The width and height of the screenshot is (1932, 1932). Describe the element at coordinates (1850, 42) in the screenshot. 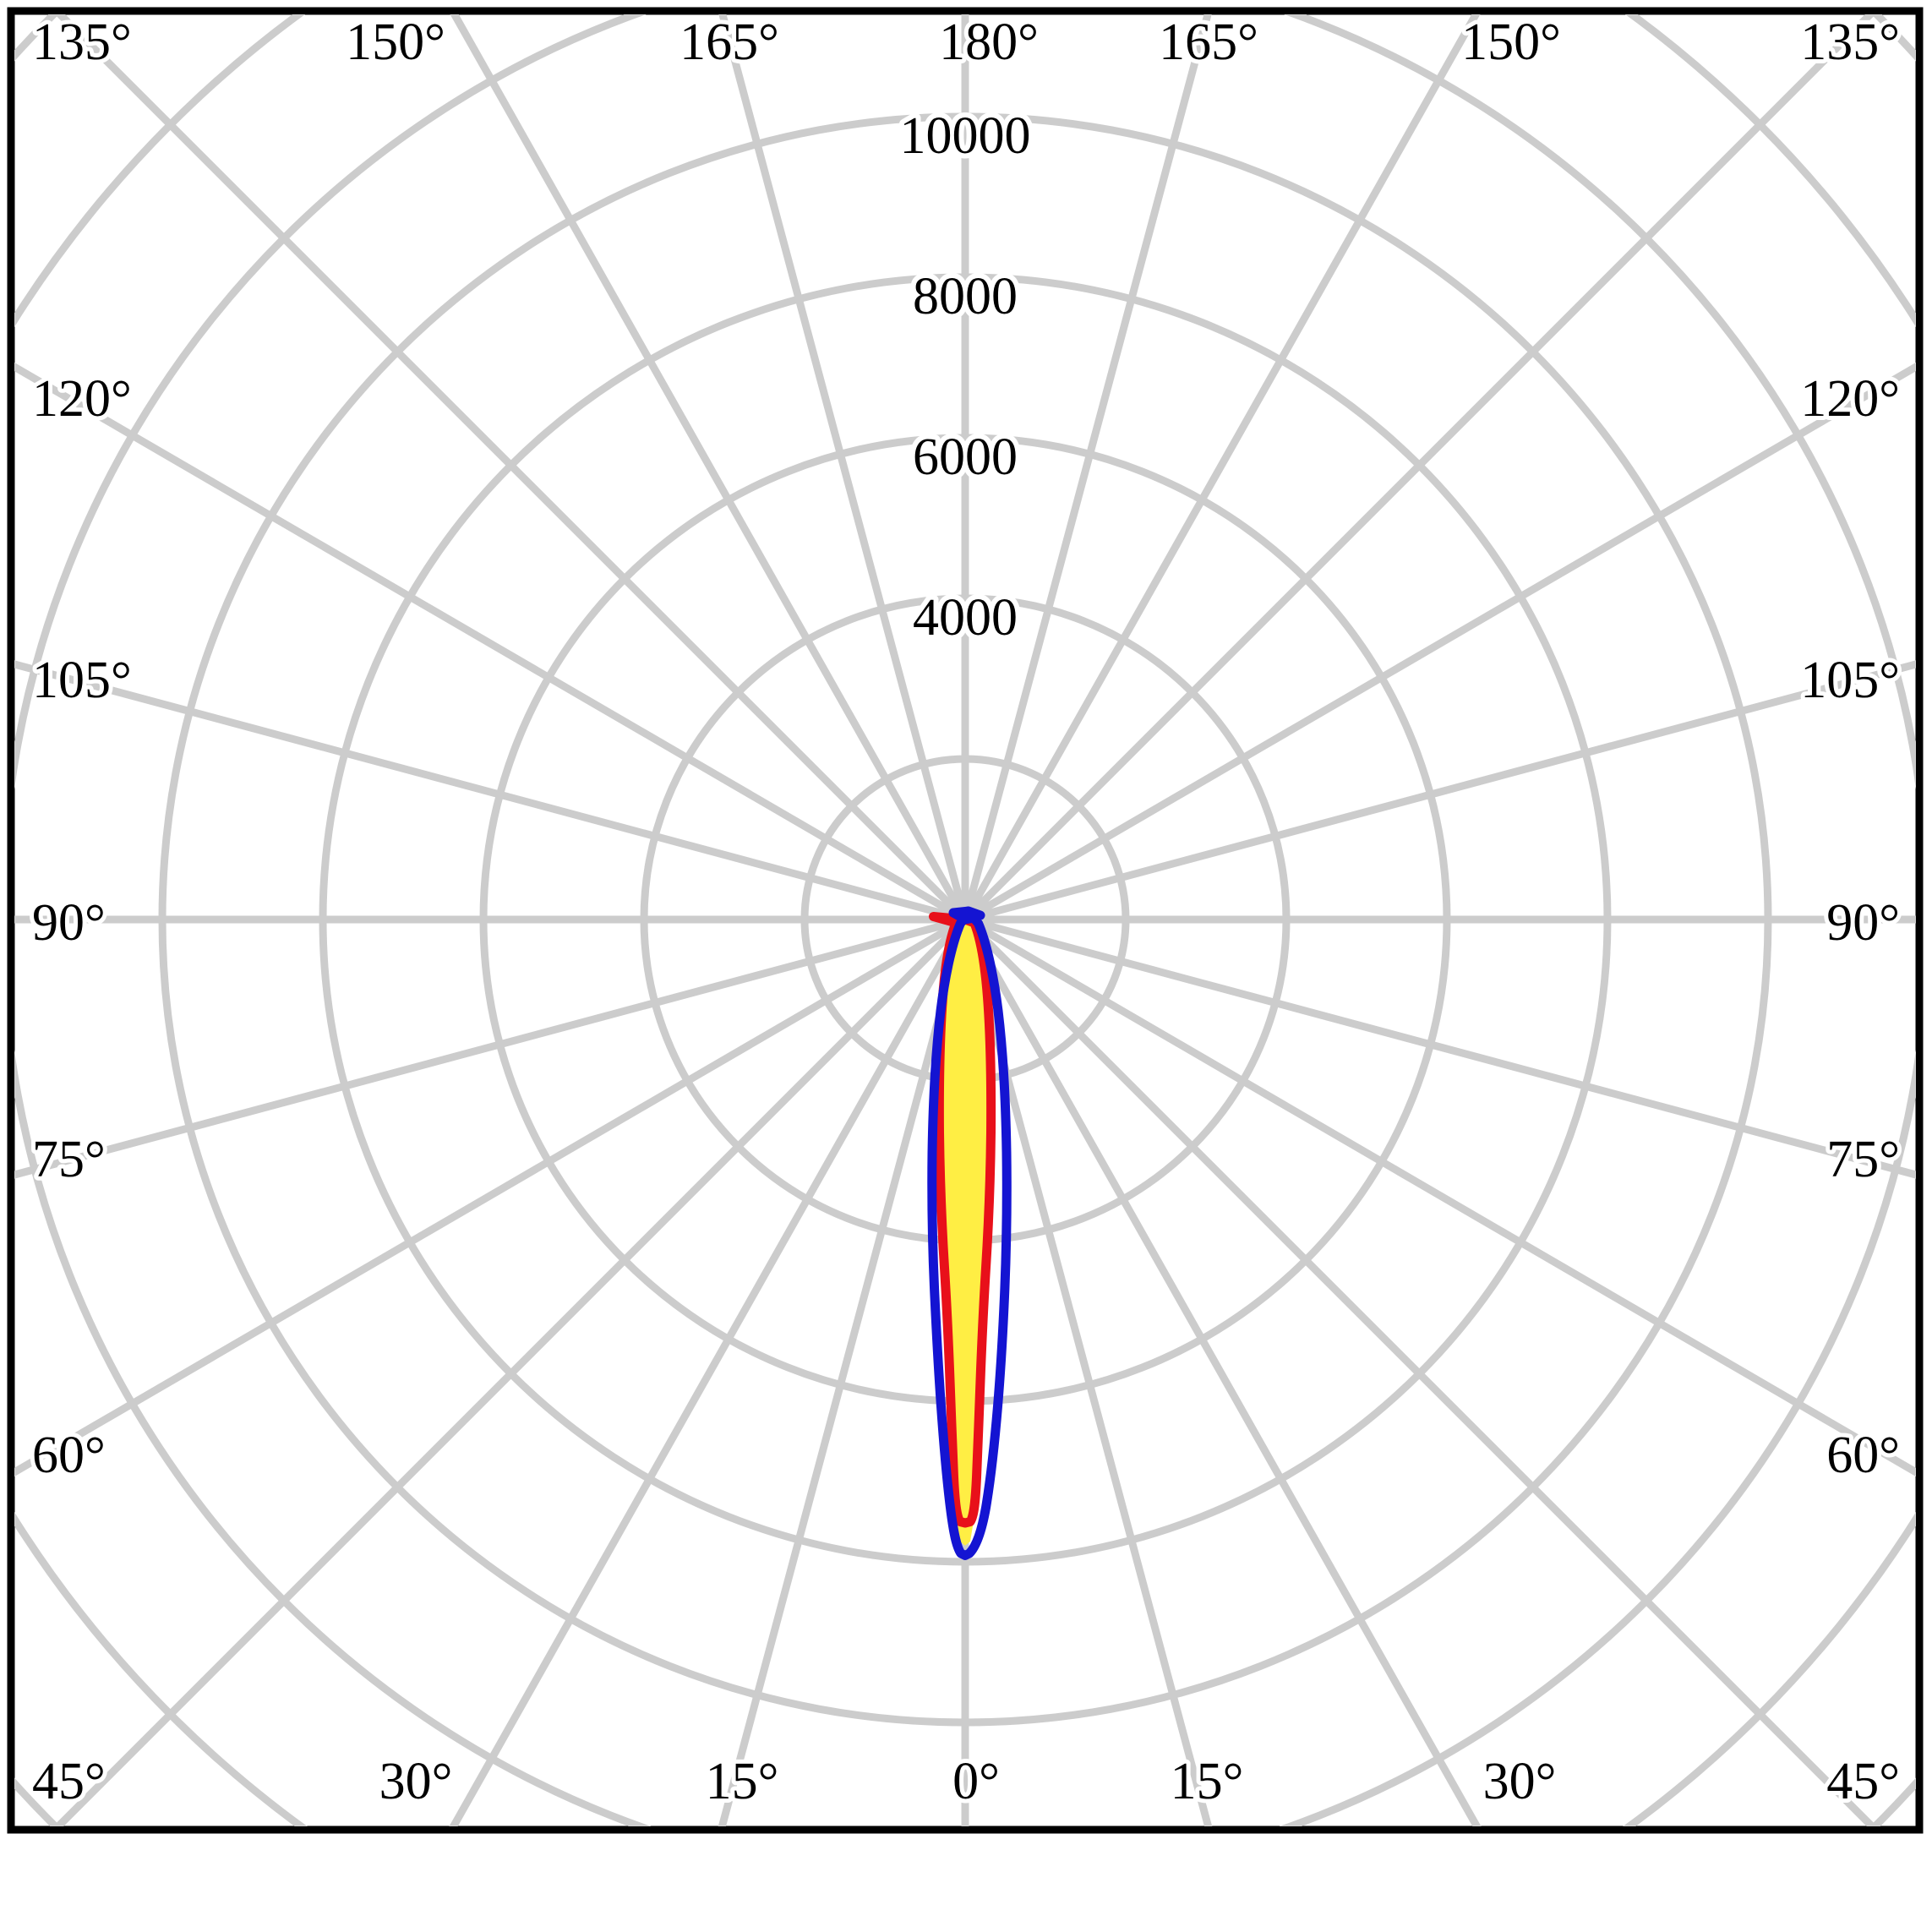

I see `angle-label-top-135-right: 135°` at that location.